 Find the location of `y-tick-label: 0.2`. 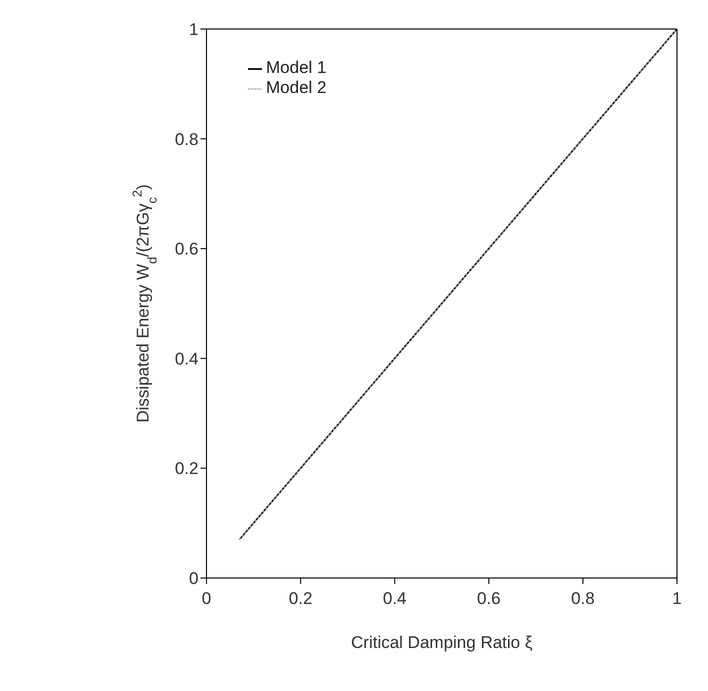

y-tick-label: 0.2 is located at coordinates (186, 468).